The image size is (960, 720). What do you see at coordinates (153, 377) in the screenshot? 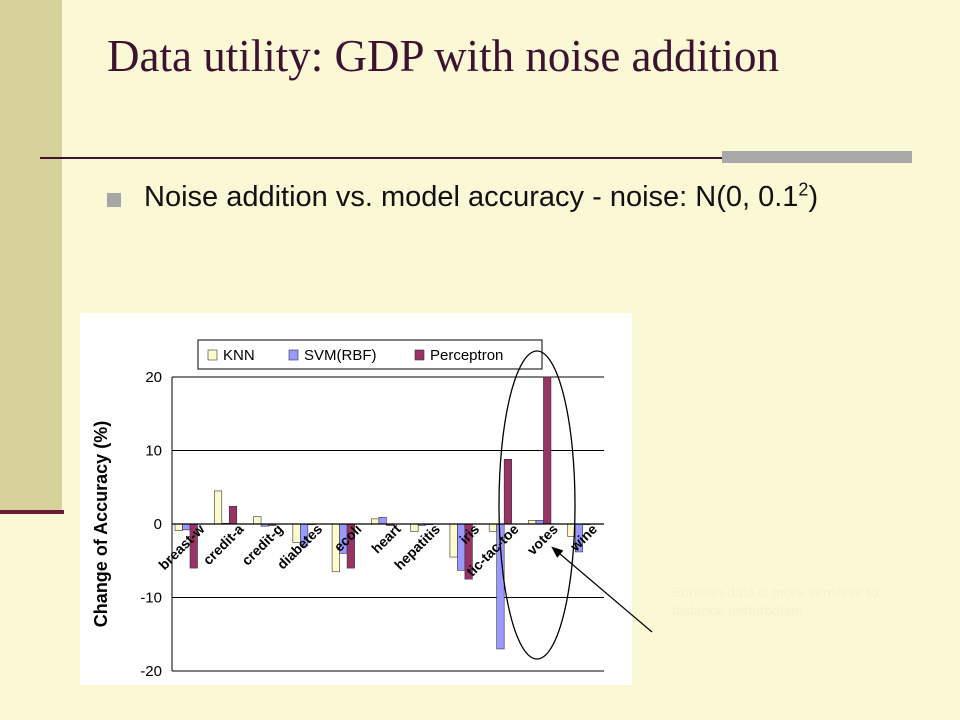
I see `y-tick-label: 20` at bounding box center [153, 377].